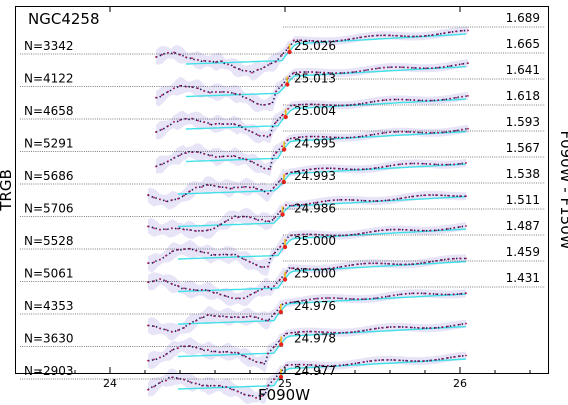 The image size is (568, 405). Describe the element at coordinates (315, 306) in the screenshot. I see `trgb-value-label: 24.976` at that location.